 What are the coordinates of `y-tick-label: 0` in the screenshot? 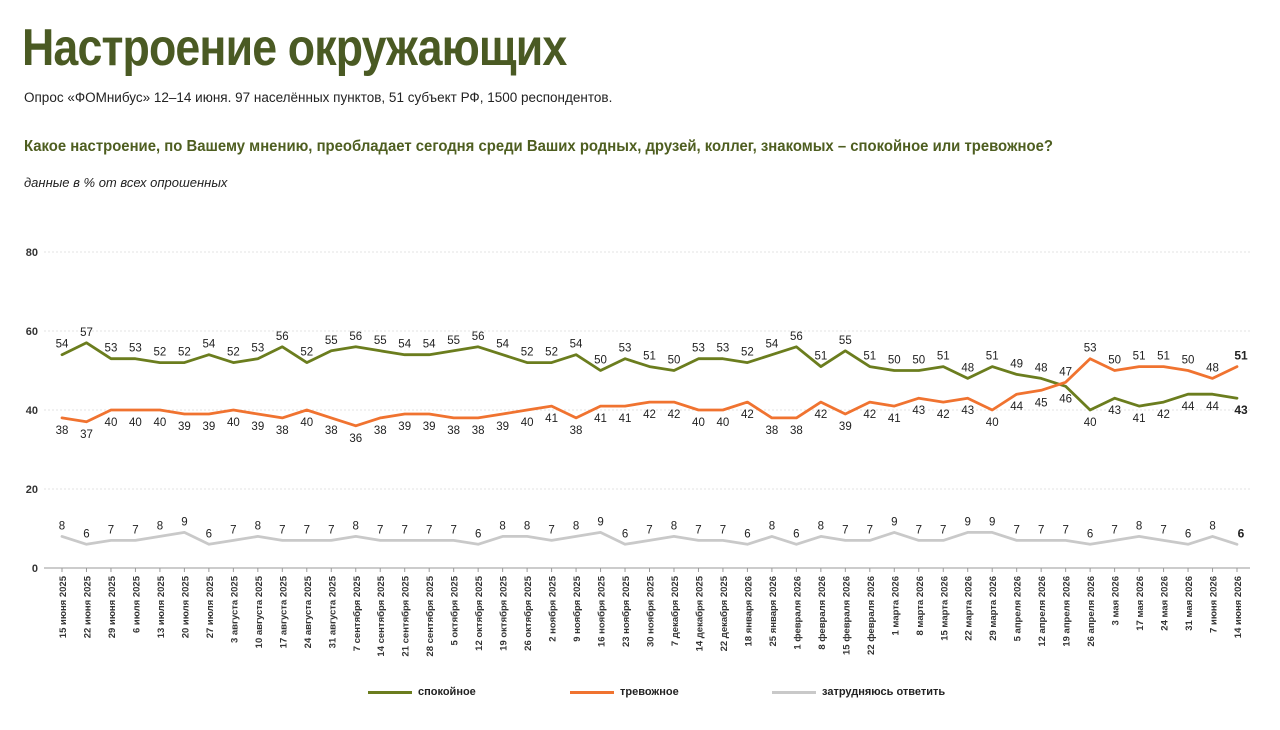 It's located at (35, 569).